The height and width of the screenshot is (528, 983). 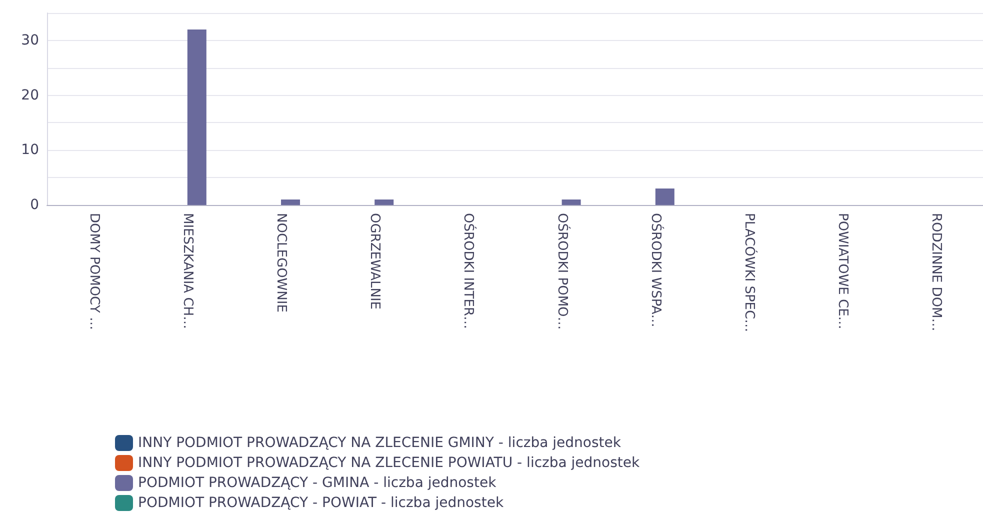 What do you see at coordinates (321, 503) in the screenshot?
I see `legend-label: PODMIOT PROWADZĄCY - POWIAT - liczba jednostek` at bounding box center [321, 503].